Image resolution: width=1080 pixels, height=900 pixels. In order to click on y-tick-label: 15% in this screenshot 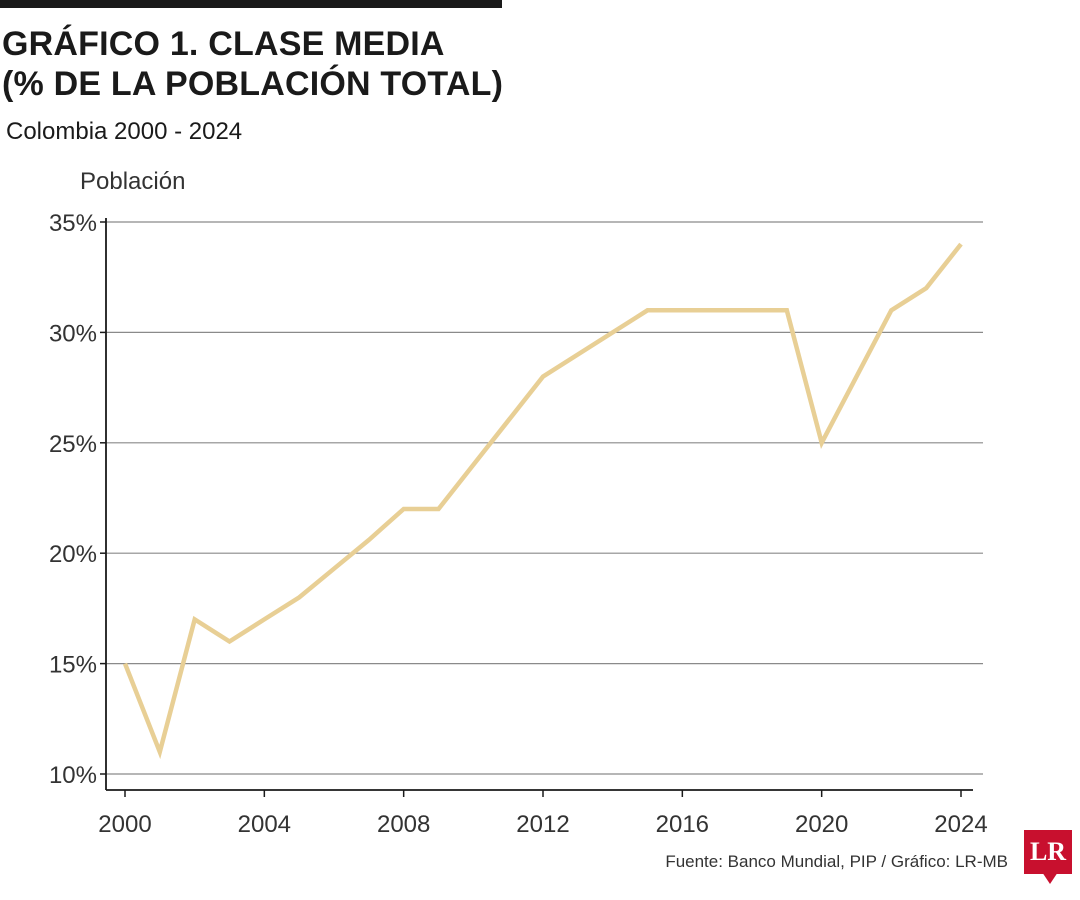, I will do `click(73, 665)`.